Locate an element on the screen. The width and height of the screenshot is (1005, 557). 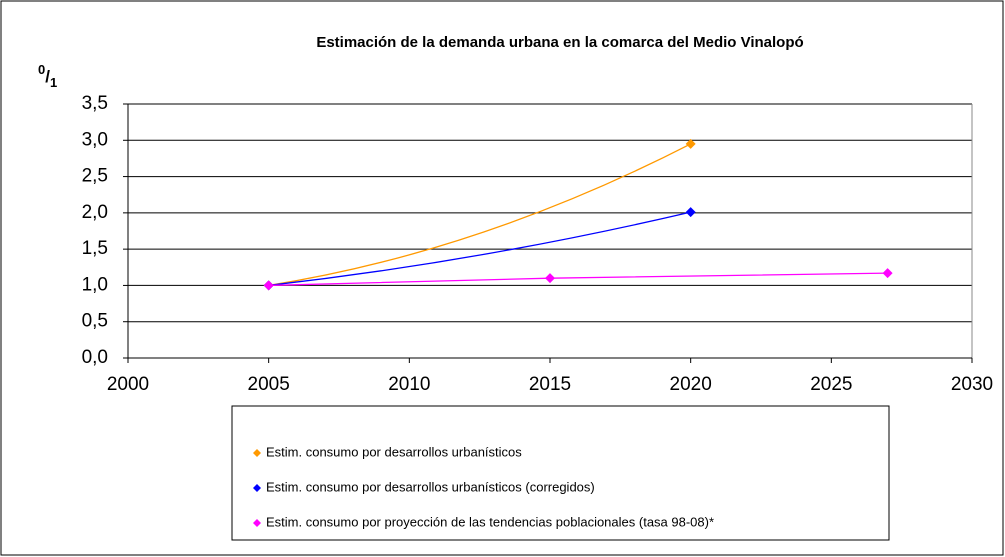
y-label-sub: 1 is located at coordinates (53, 82).